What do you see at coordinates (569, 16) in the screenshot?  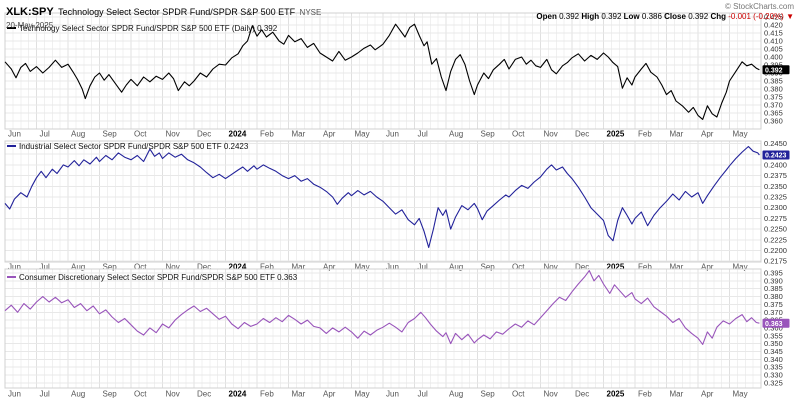 I see `open-value: 0.392` at bounding box center [569, 16].